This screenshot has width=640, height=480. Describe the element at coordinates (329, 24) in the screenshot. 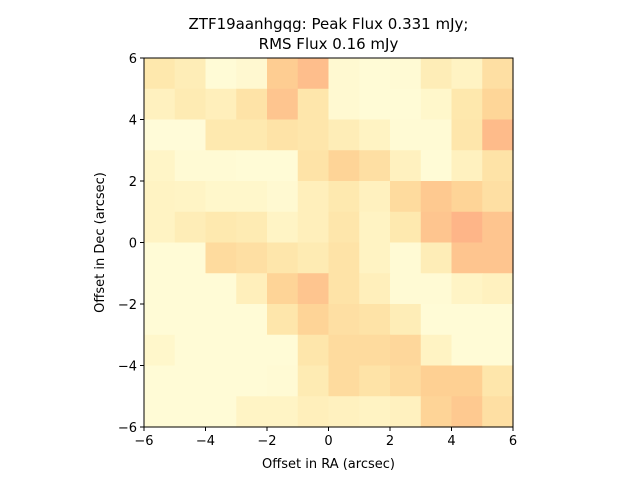

I see `chart-title-line-1: ZTF19aanhgqg: Peak Flux 0.331 mJy;` at that location.